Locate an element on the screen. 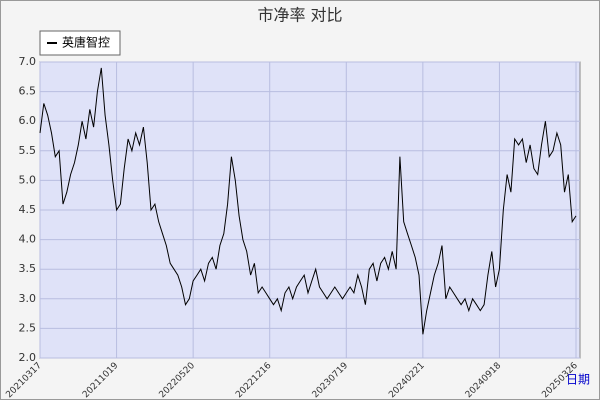  legend-label: 英唐智控 is located at coordinates (86, 42).